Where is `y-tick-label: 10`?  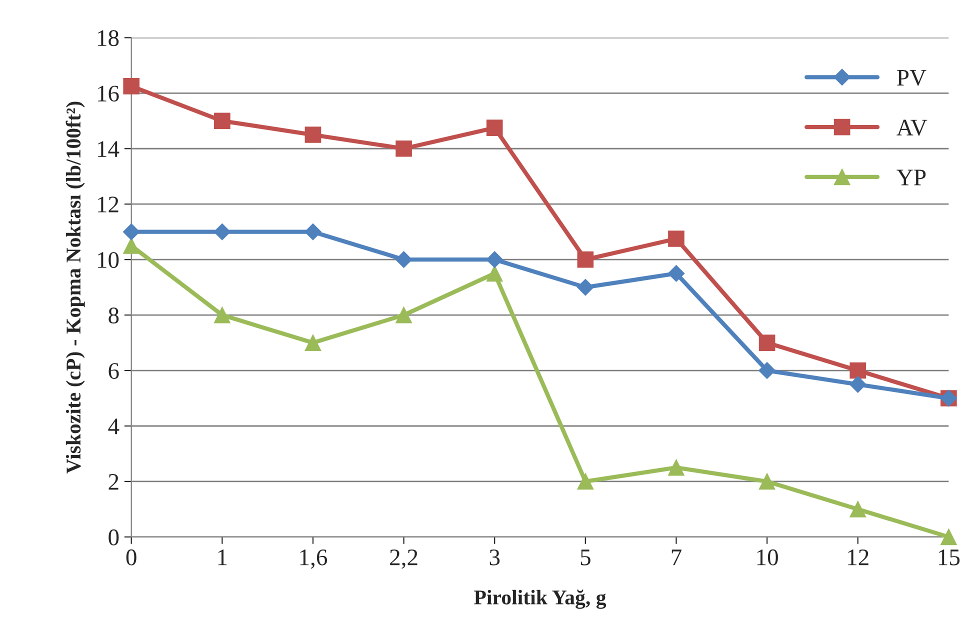
y-tick-label: 10 is located at coordinates (108, 260).